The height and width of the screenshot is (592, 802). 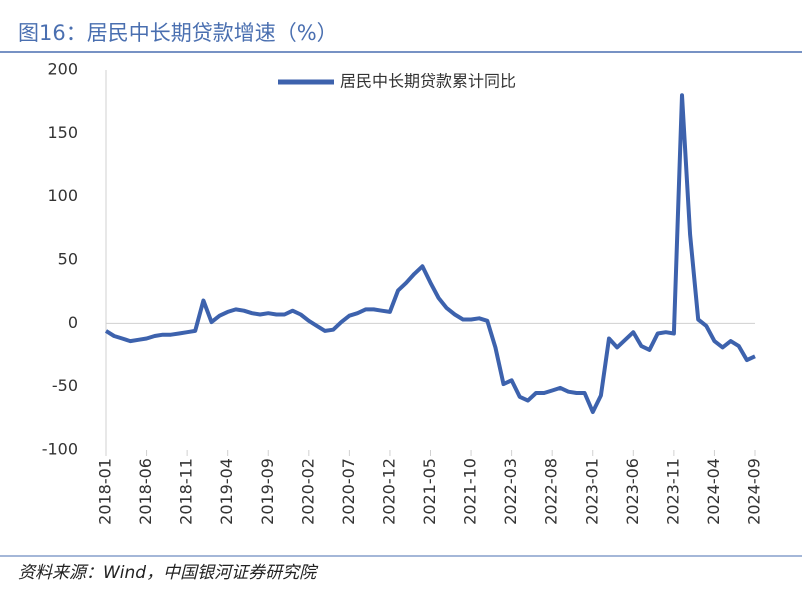 I want to click on chart-title: 图16：居民中长期贷款增速（%）, so click(x=178, y=33).